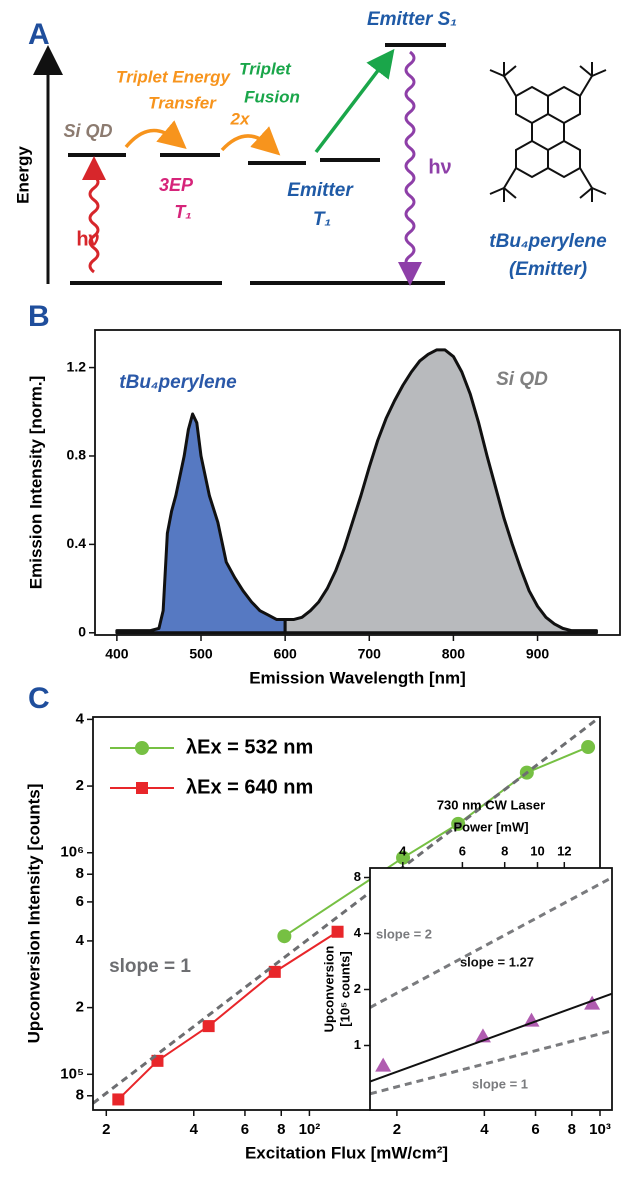 This screenshot has width=638, height=1182. I want to click on series-label: slope = 1.27, so click(497, 961).